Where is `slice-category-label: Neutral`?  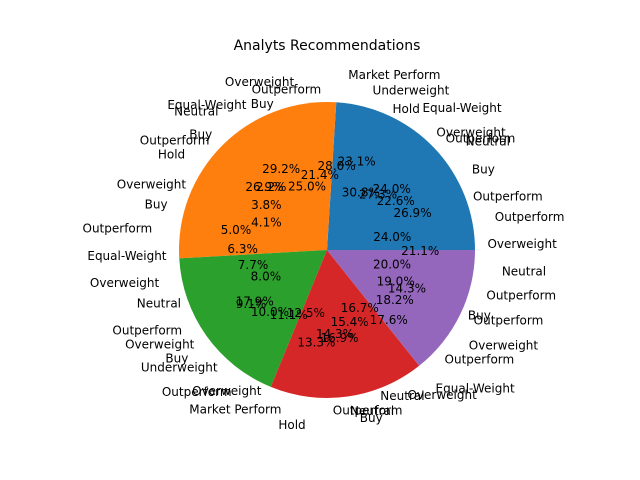 slice-category-label: Neutral is located at coordinates (372, 411).